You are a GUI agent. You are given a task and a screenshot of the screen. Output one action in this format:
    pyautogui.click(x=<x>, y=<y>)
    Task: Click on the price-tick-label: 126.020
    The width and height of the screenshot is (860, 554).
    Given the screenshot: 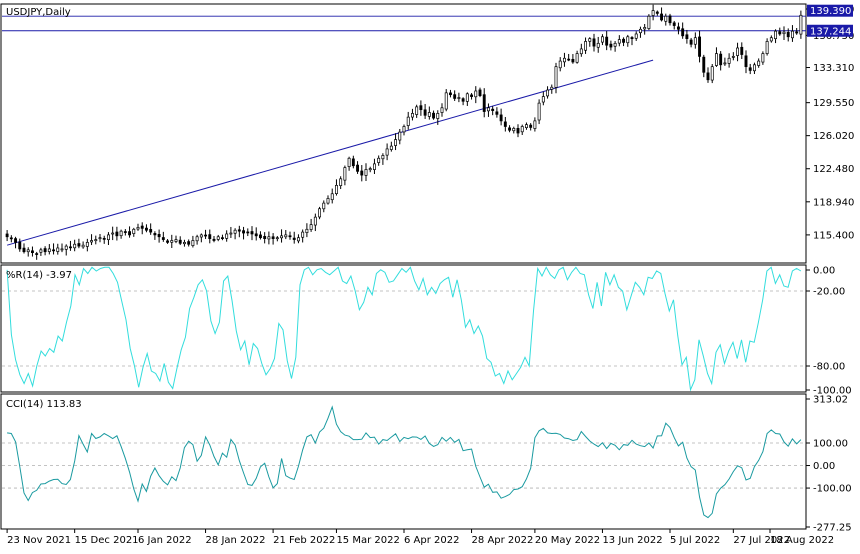 What is the action you would take?
    pyautogui.click(x=833, y=136)
    